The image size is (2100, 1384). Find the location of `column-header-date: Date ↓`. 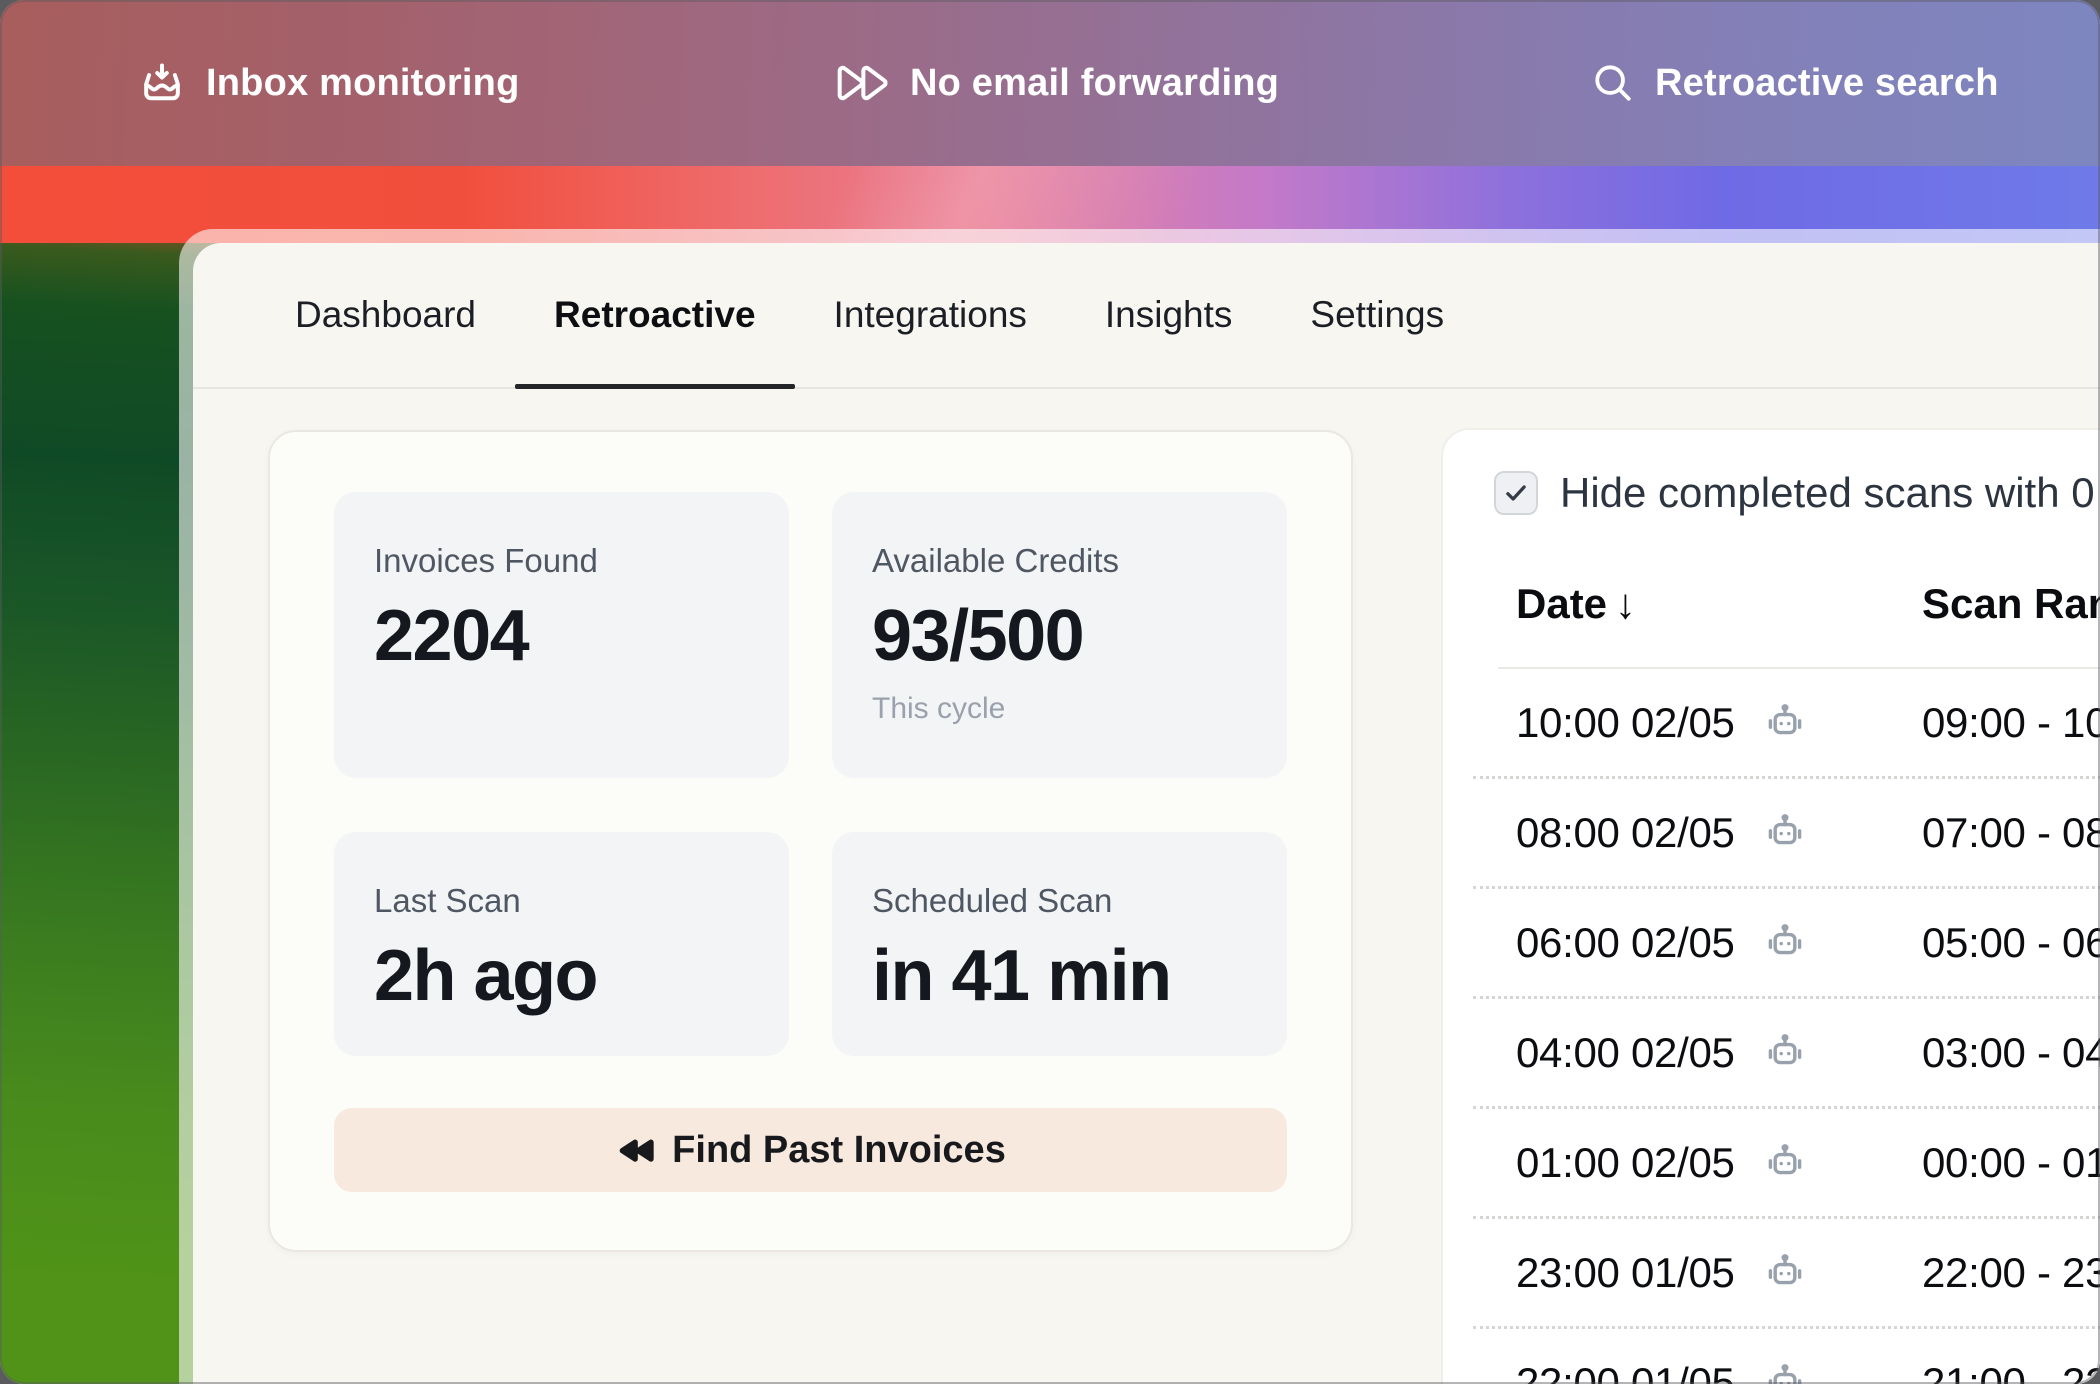

column-header-date: Date ↓ is located at coordinates (1576, 604).